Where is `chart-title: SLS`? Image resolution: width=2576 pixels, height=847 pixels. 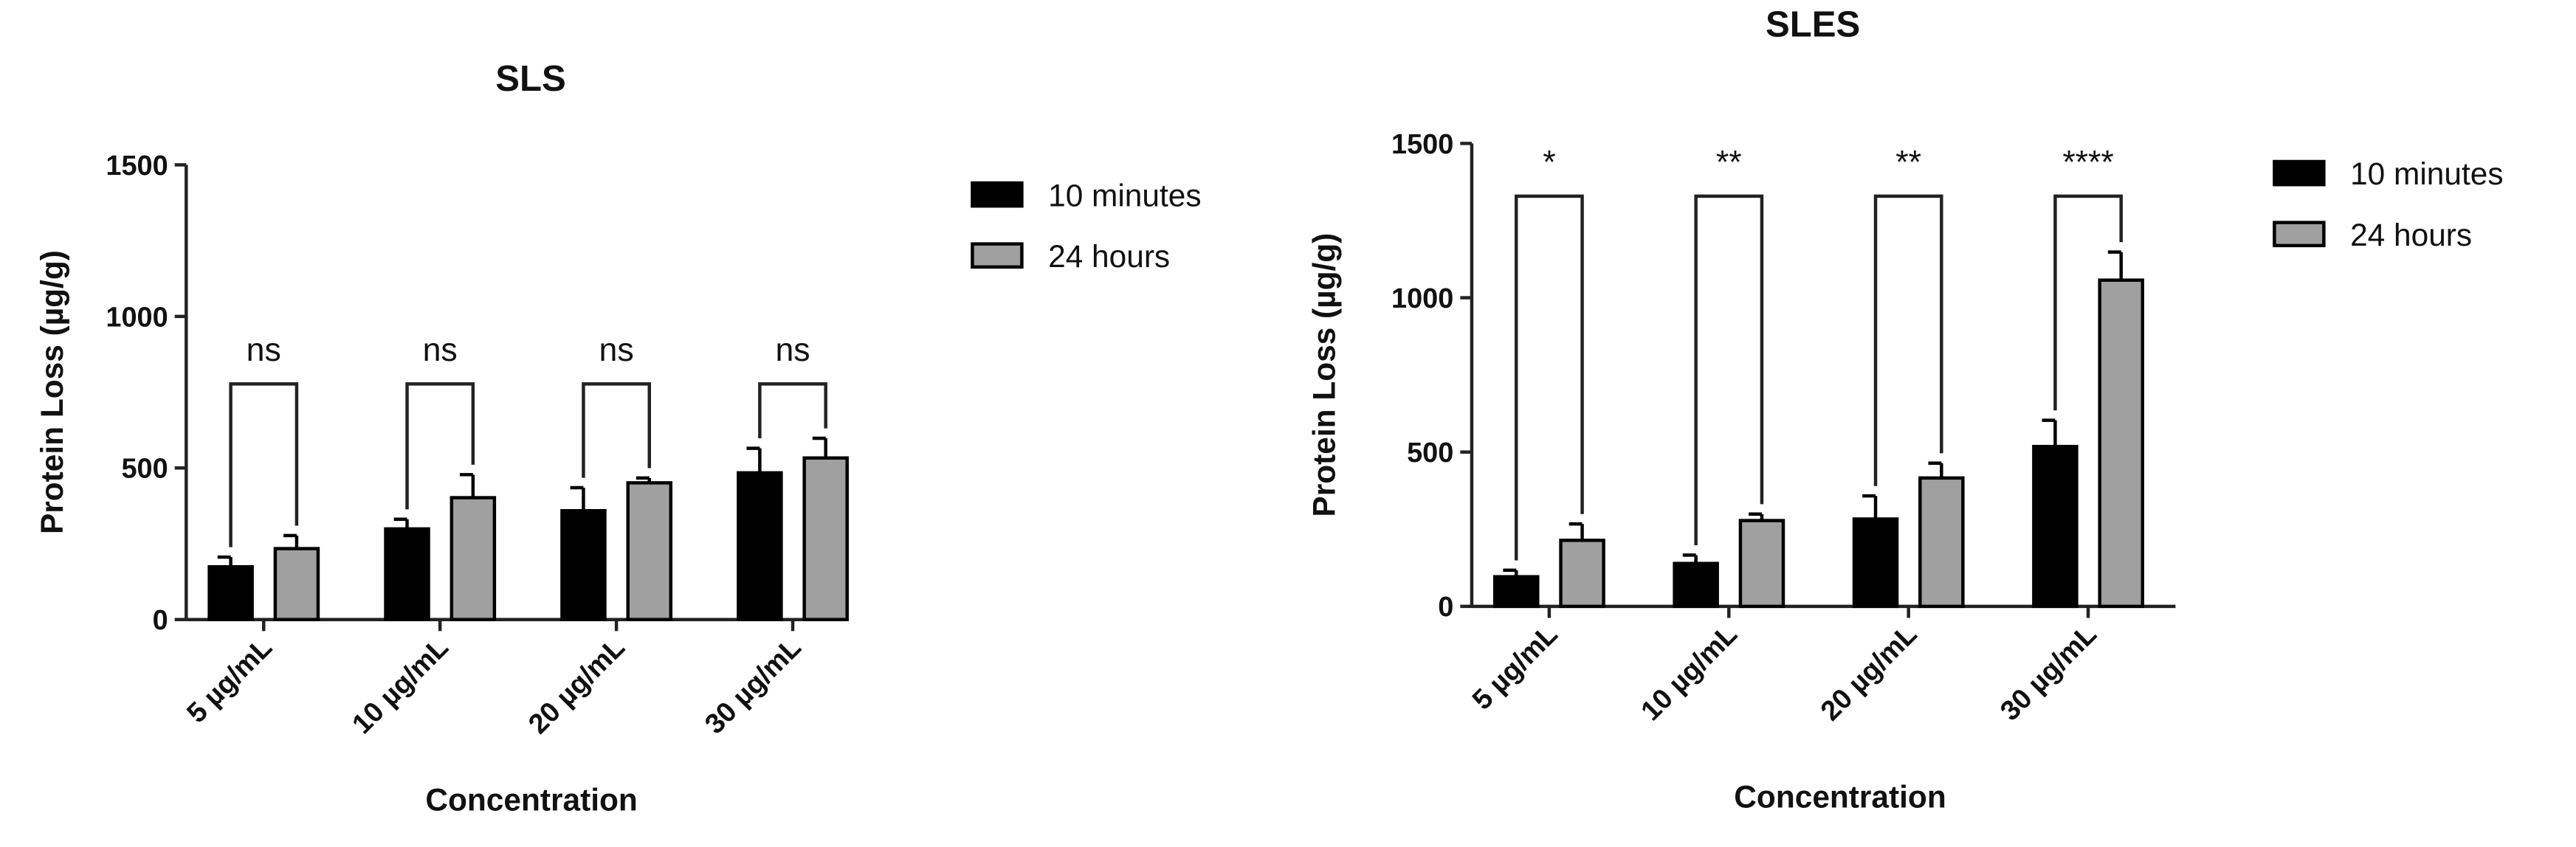 chart-title: SLS is located at coordinates (531, 79).